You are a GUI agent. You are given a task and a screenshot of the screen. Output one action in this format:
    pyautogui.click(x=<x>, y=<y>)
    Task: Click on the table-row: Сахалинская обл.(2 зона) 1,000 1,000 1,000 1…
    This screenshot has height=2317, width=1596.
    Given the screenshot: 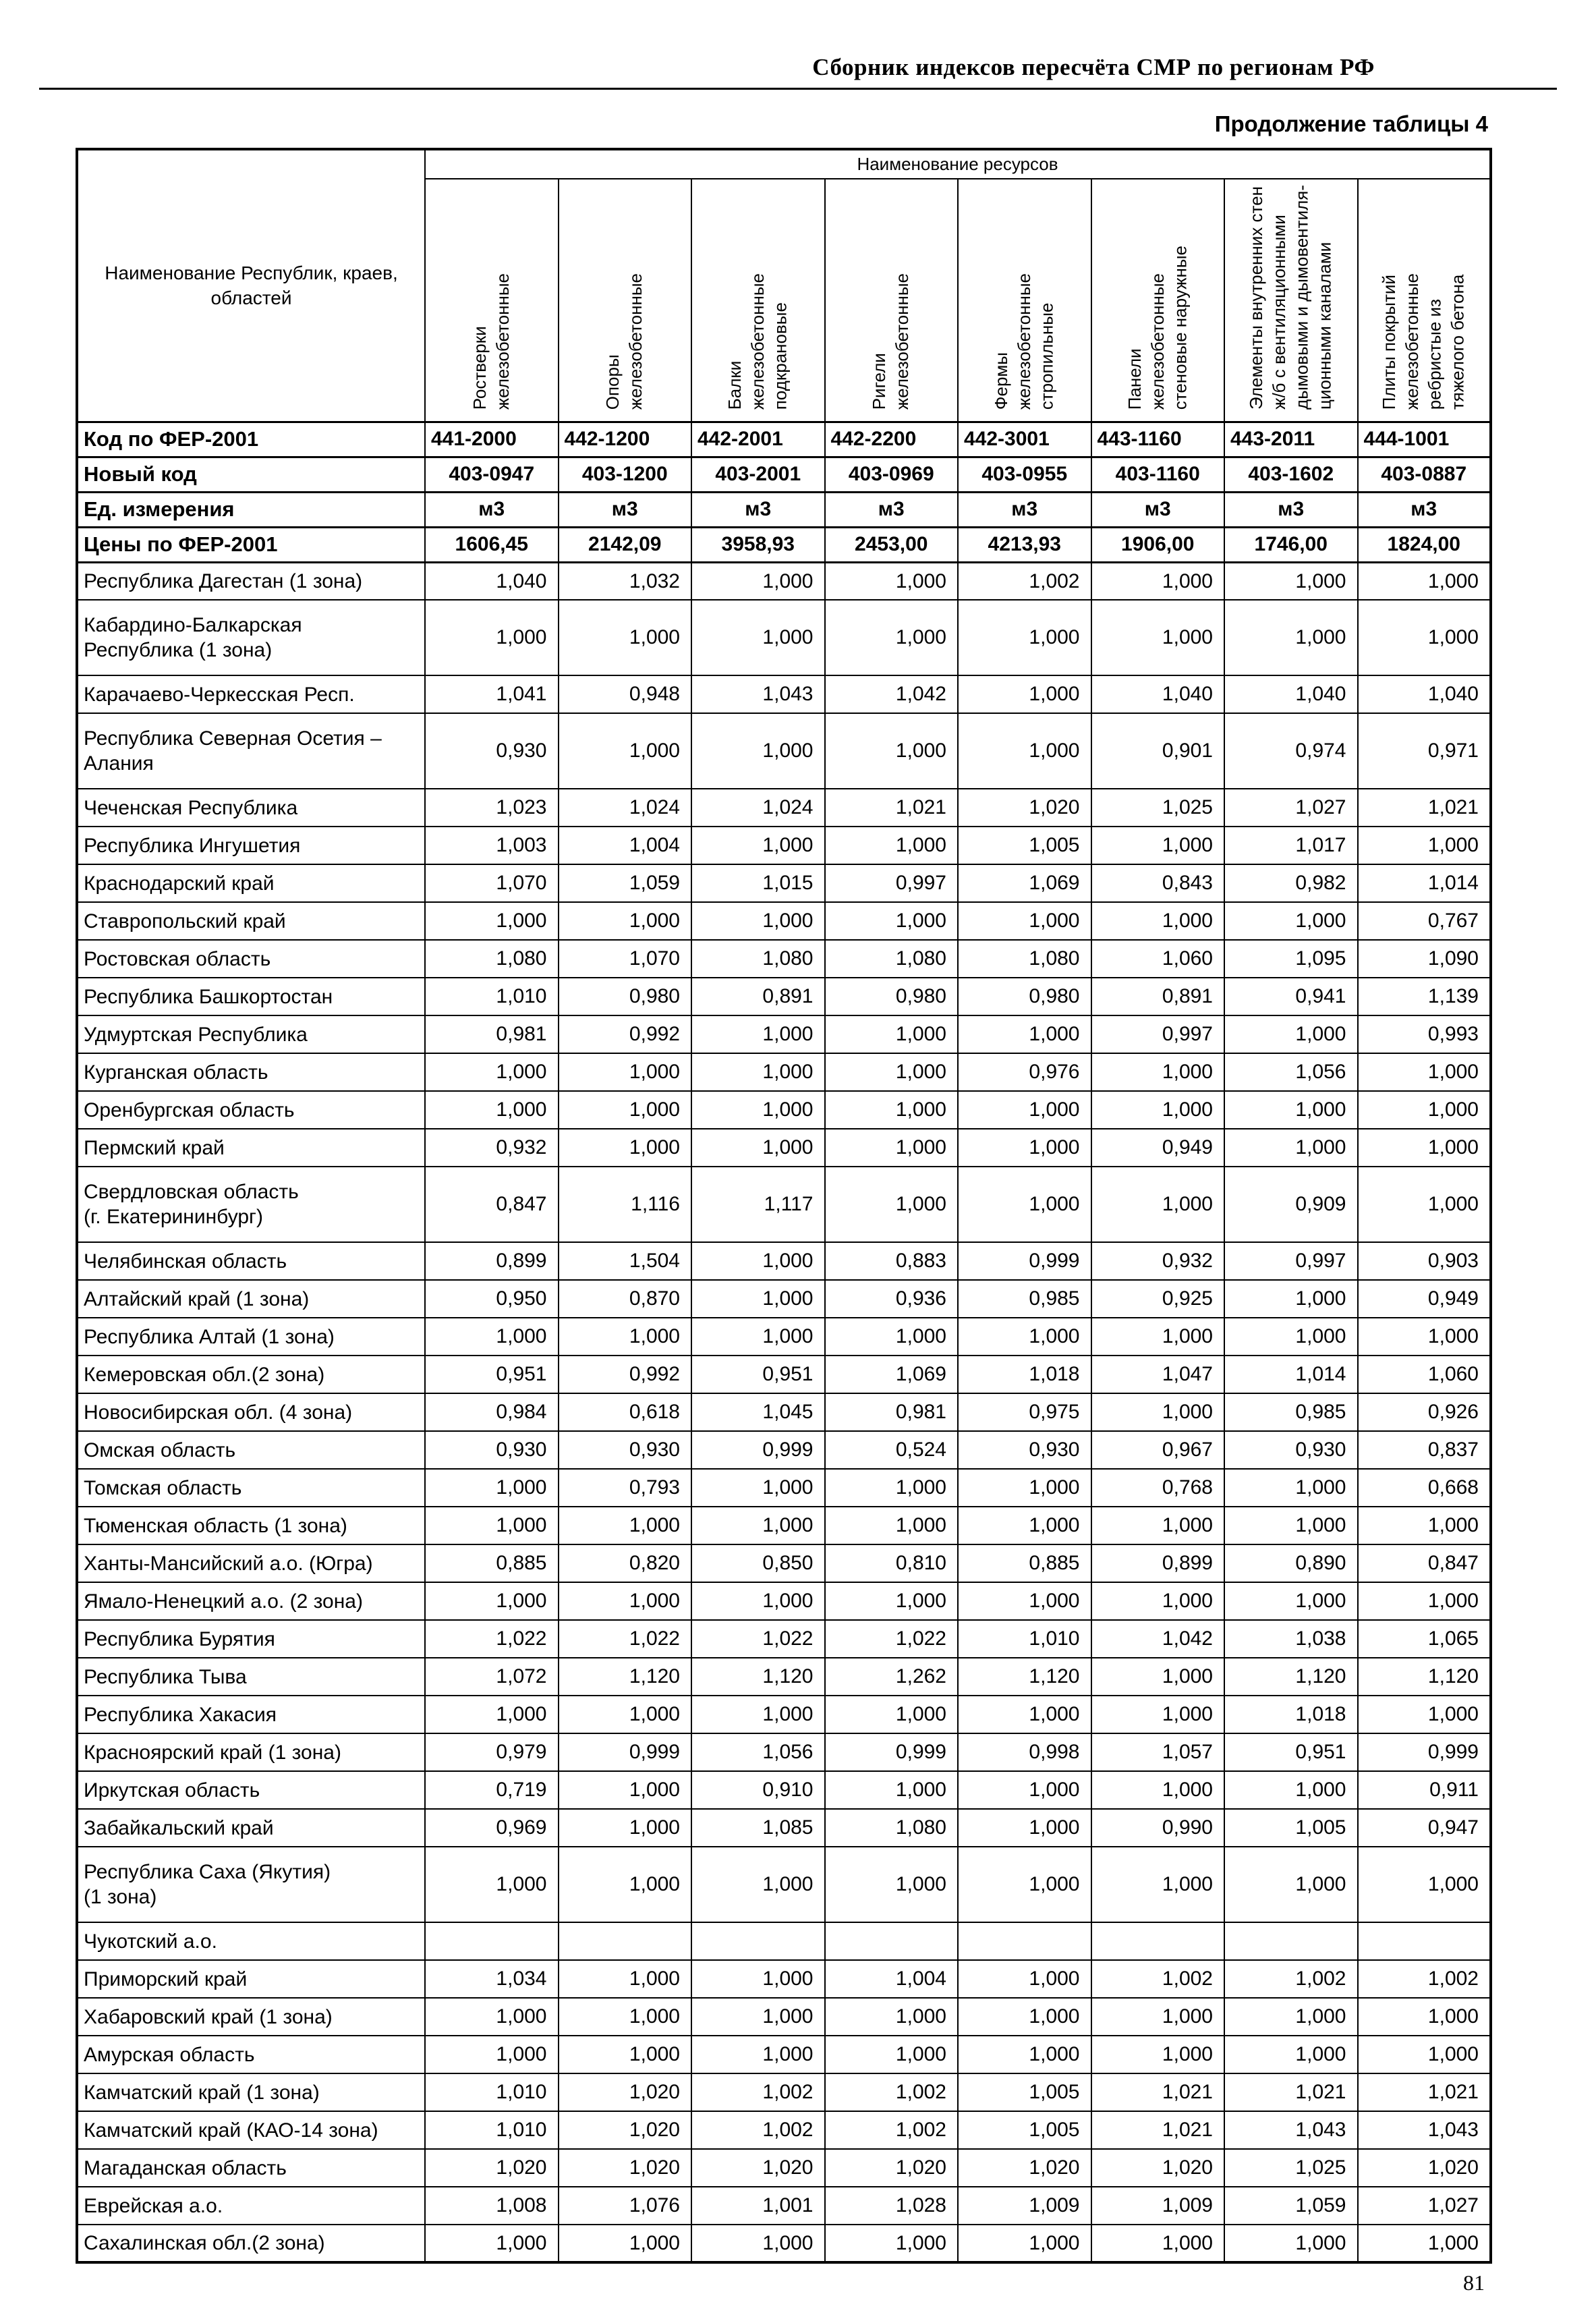 What is the action you would take?
    pyautogui.click(x=783, y=2244)
    